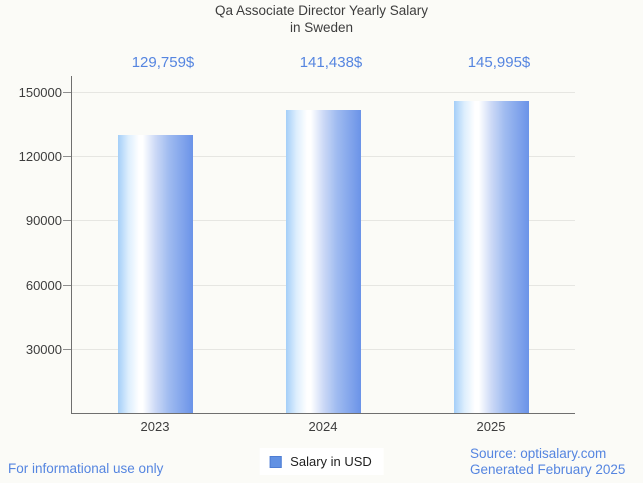 Image resolution: width=643 pixels, height=483 pixels. Describe the element at coordinates (538, 453) in the screenshot. I see `source-line1: Source: optisalary.com` at that location.